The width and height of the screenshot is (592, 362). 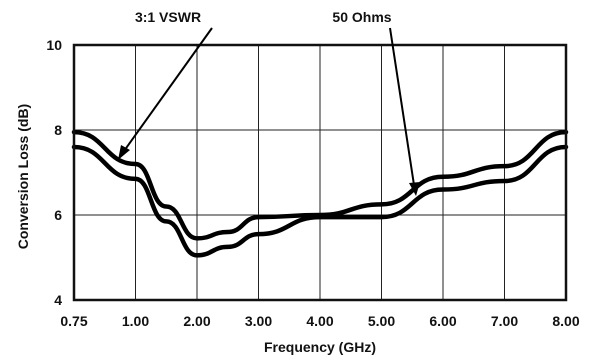 I want to click on y-tick-label: 6, so click(x=58, y=215).